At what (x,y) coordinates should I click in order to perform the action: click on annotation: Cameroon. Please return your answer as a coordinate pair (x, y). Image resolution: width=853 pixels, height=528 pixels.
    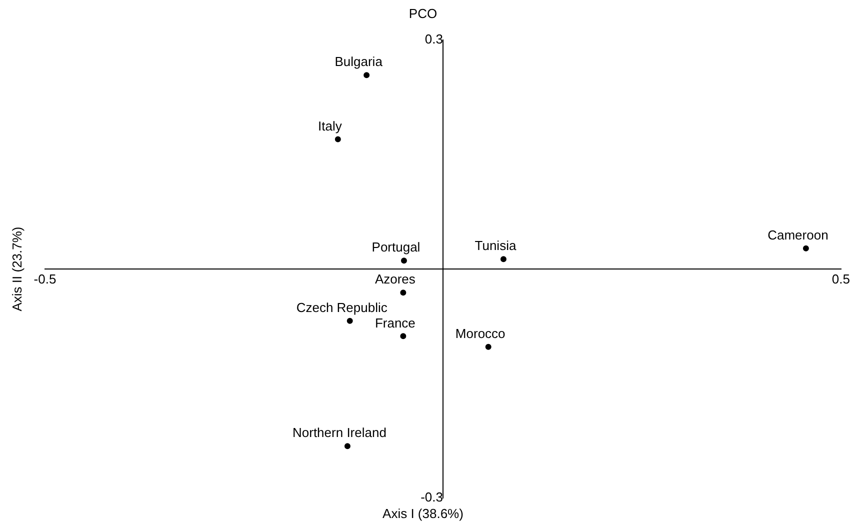
    Looking at the image, I should click on (798, 234).